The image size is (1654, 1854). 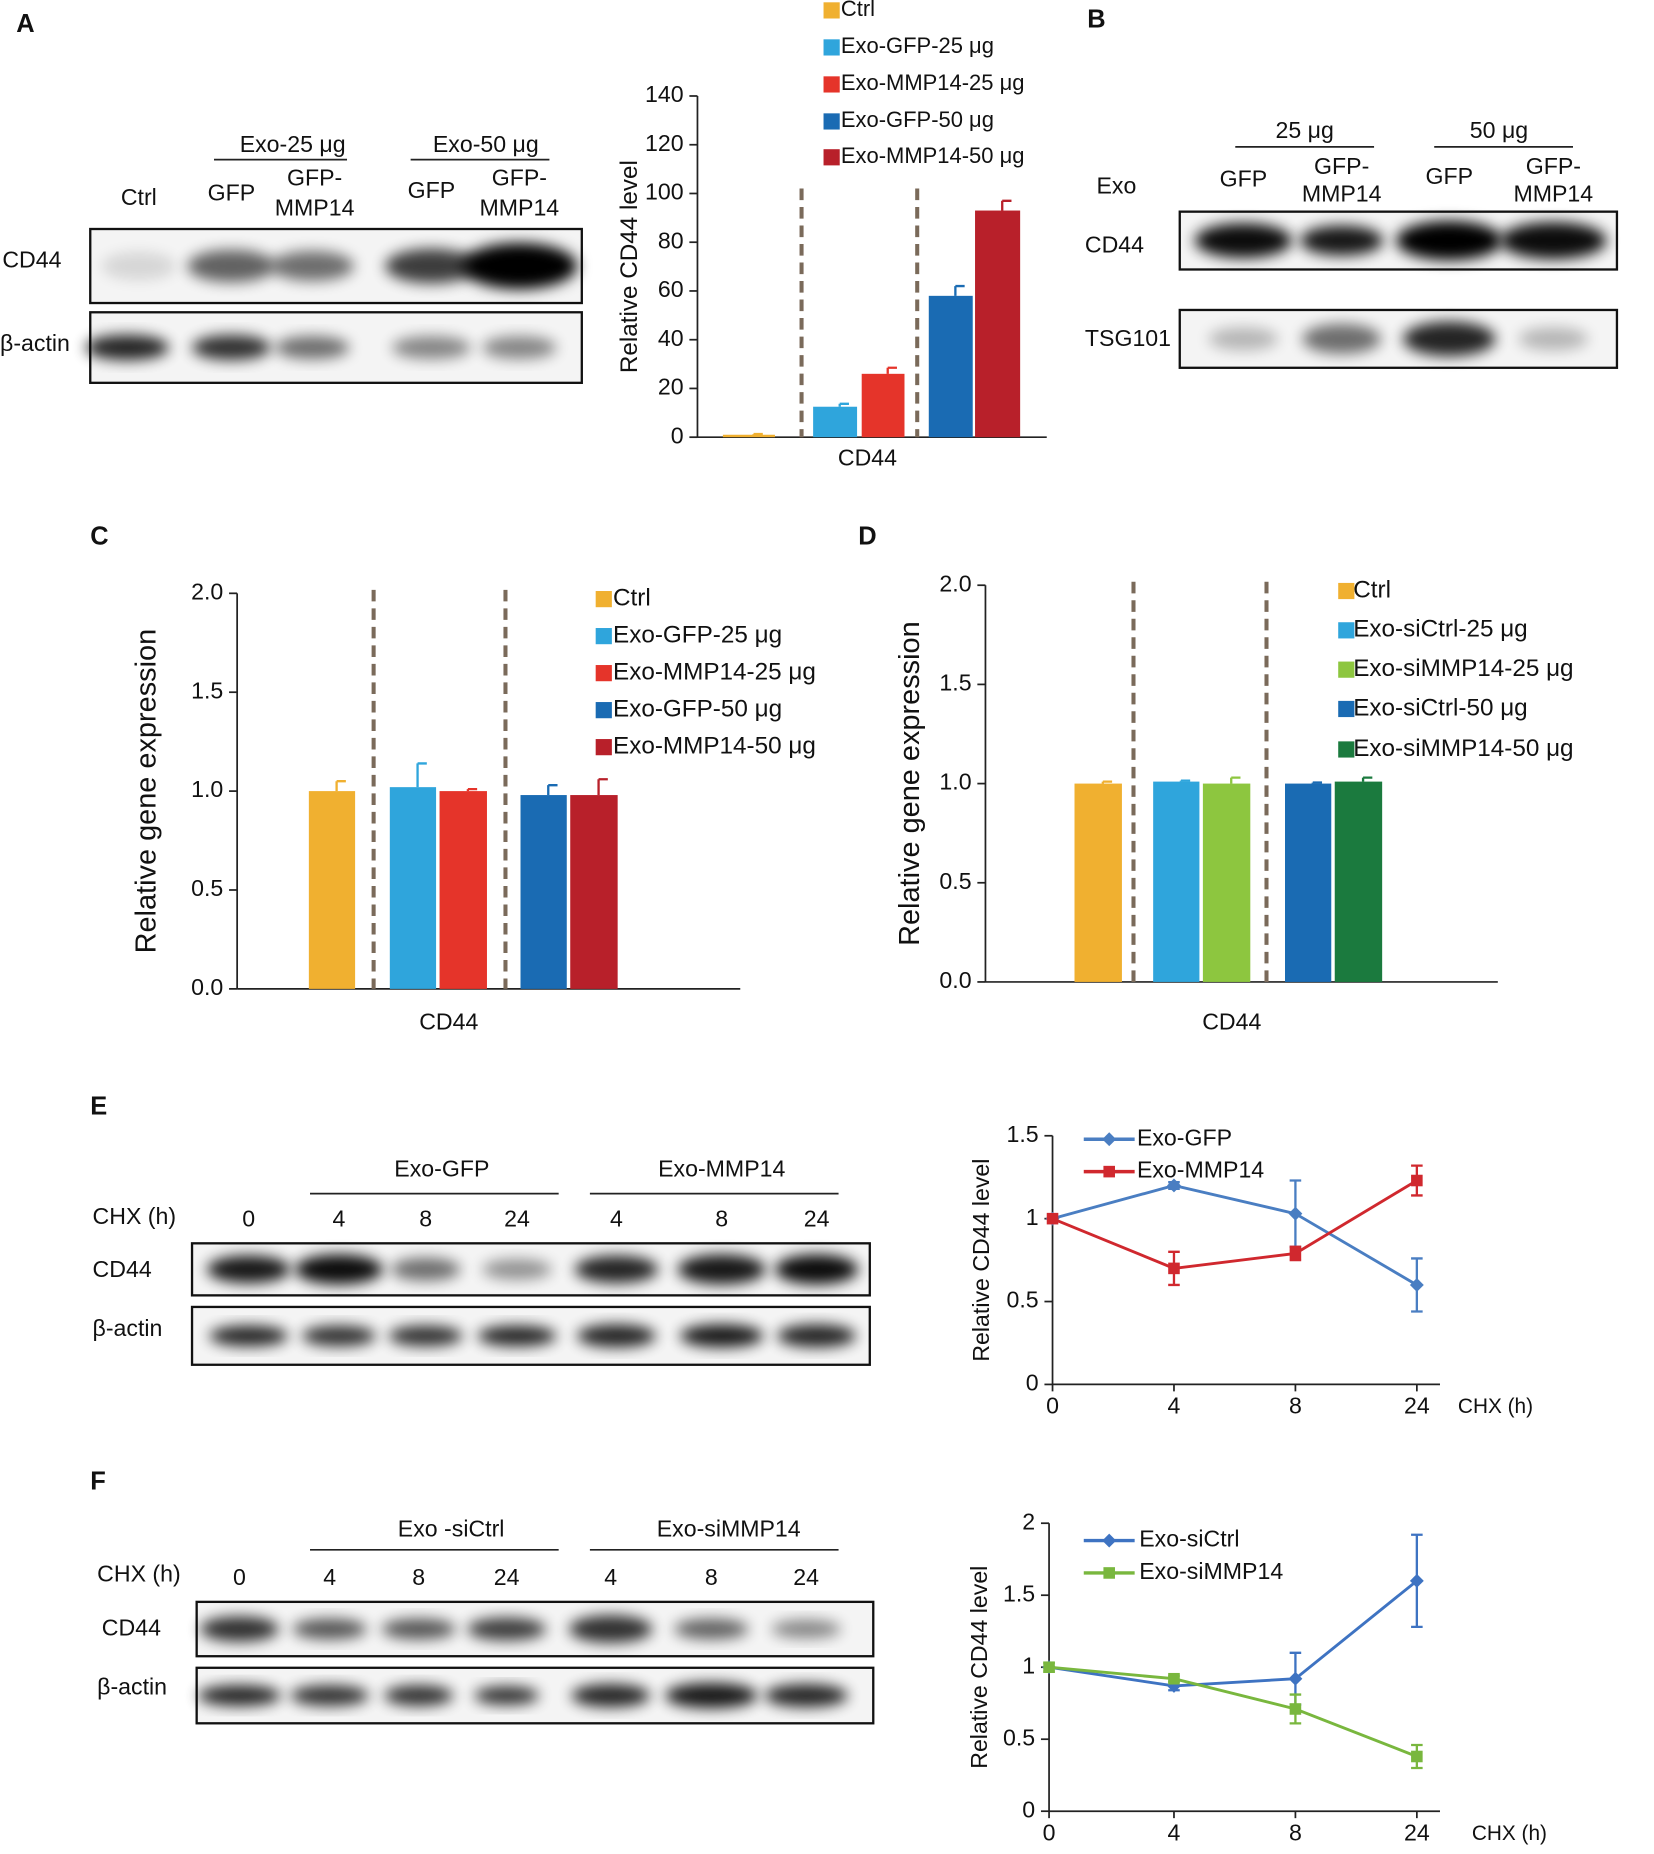 I want to click on lane-label: 8, so click(x=711, y=1577).